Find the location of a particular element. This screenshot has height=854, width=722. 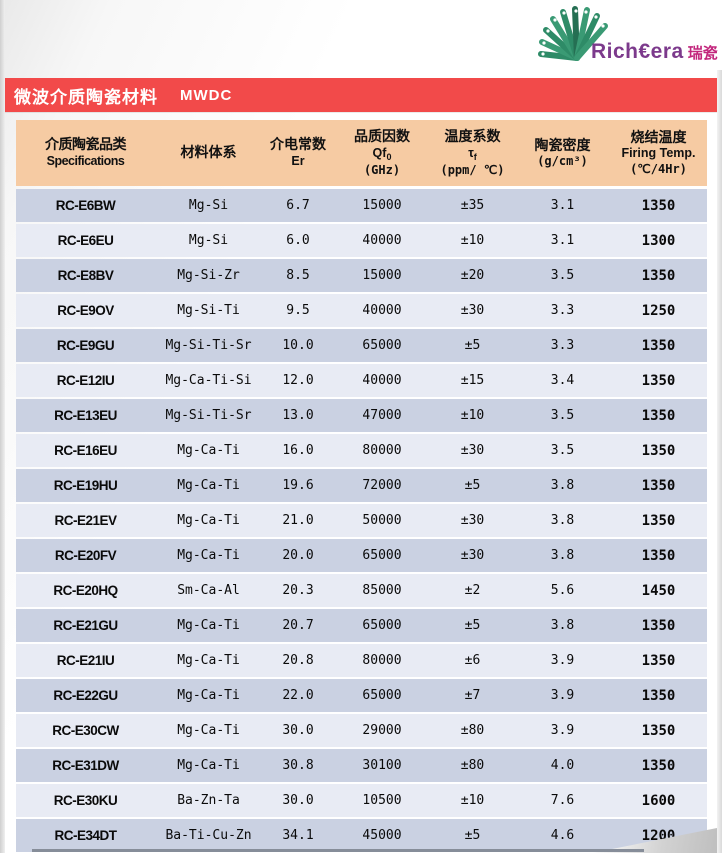

cell-er: 30.0 is located at coordinates (298, 800).